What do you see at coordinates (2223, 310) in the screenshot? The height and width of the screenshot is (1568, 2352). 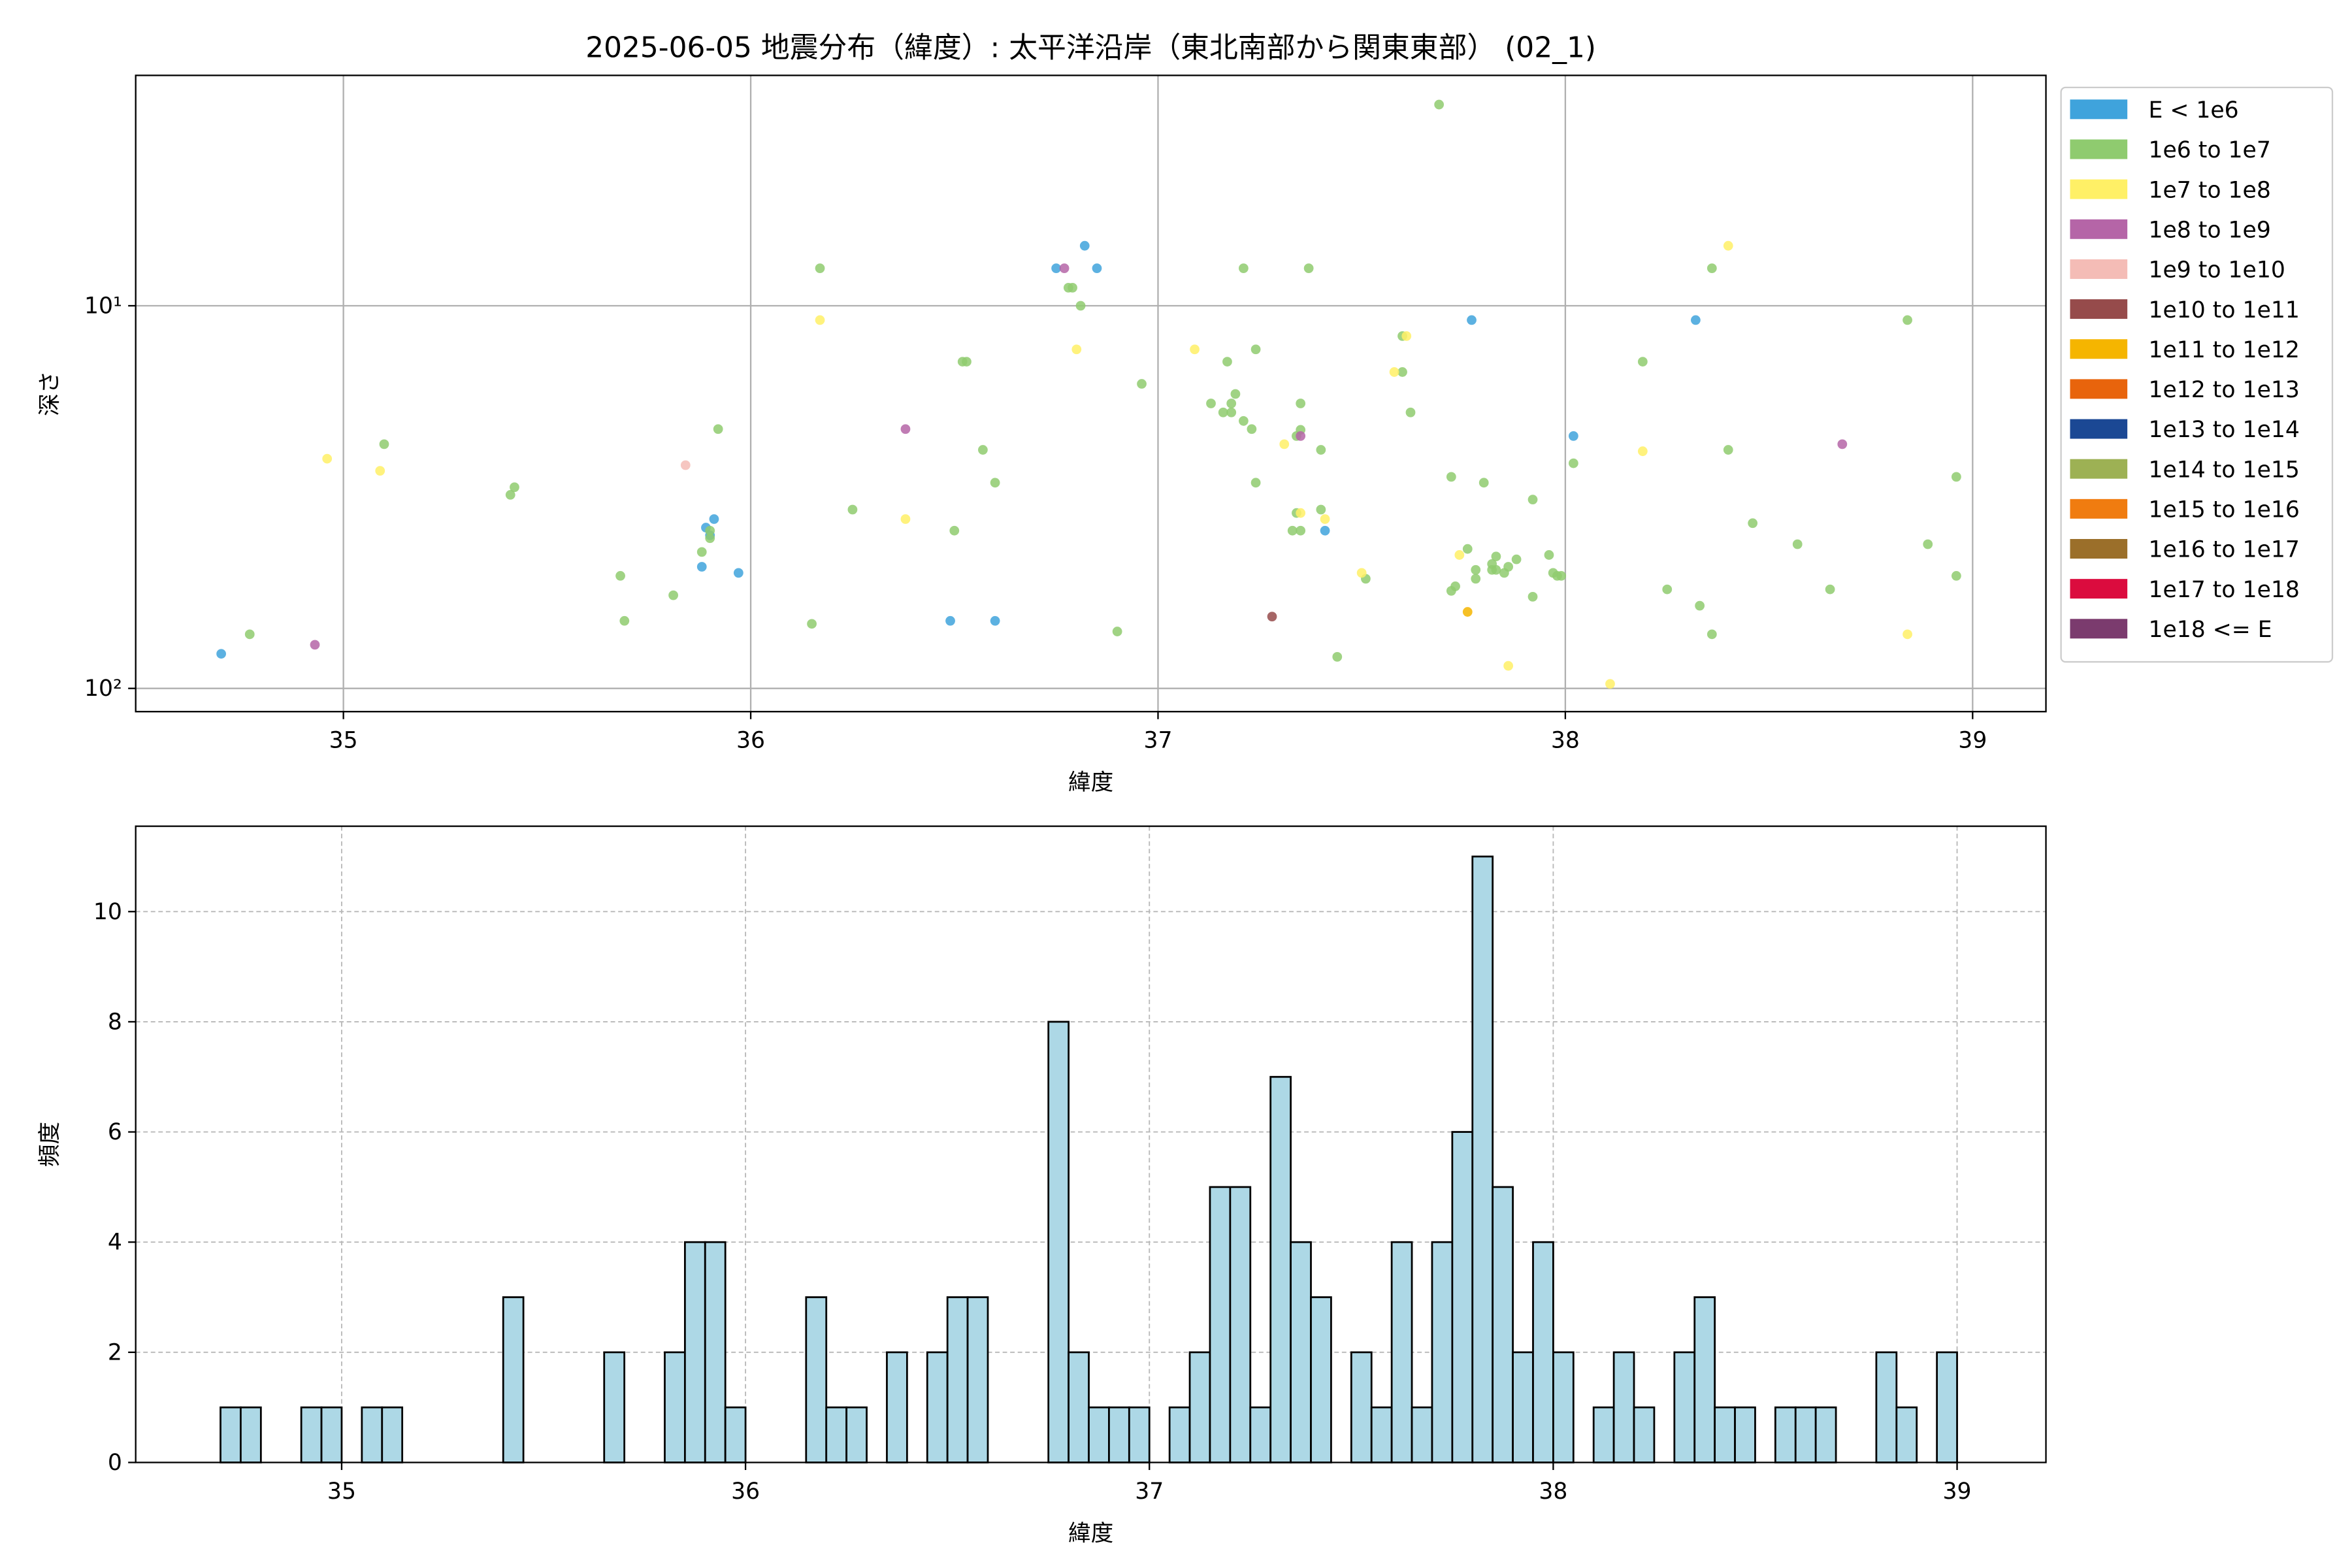 I see `legend-label: 1e10 to 1e11` at bounding box center [2223, 310].